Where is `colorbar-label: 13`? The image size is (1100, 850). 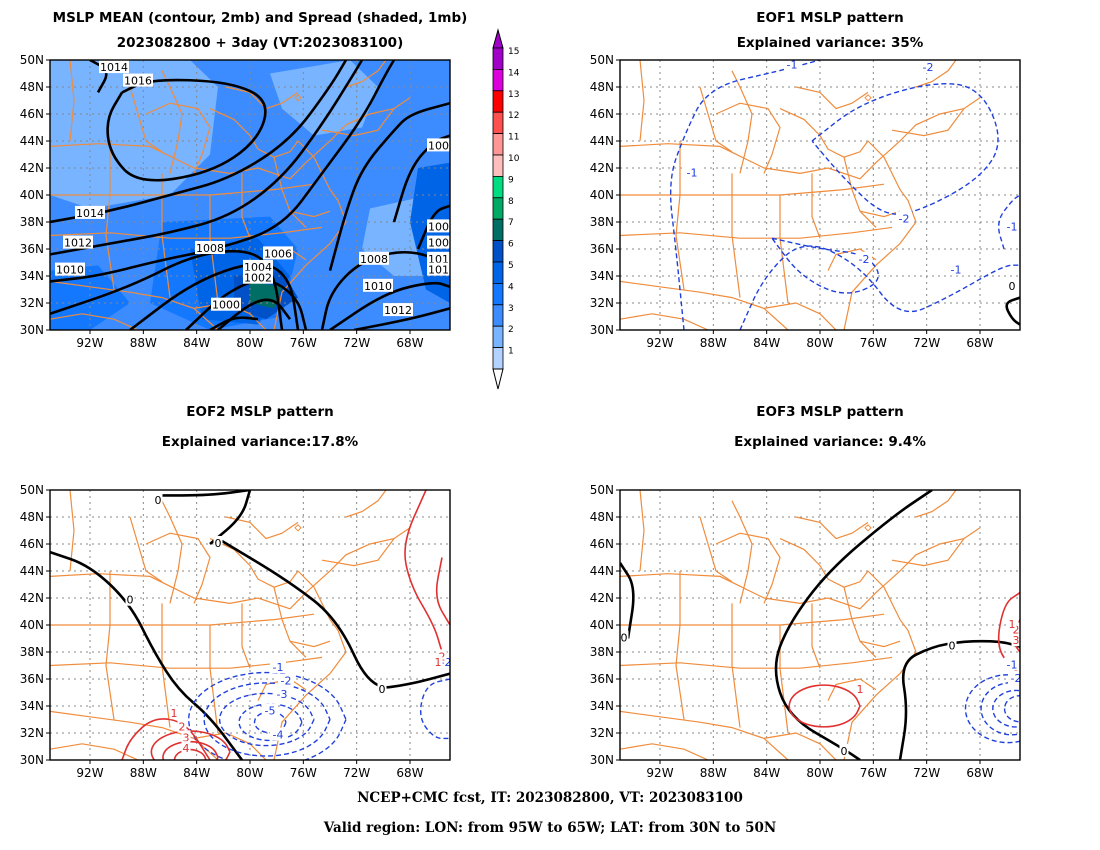 colorbar-label: 13 is located at coordinates (513, 95).